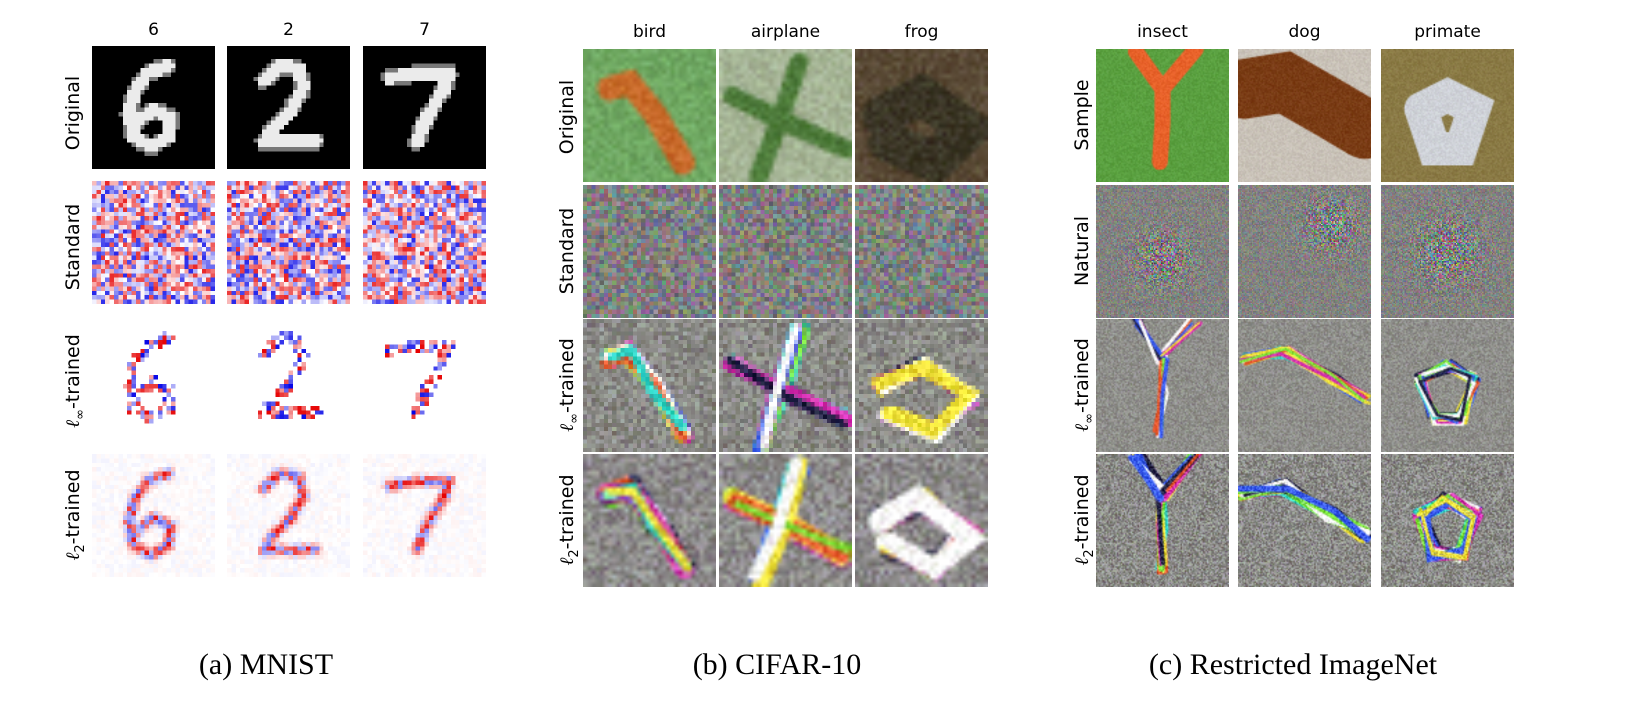 This screenshot has height=722, width=1634. Describe the element at coordinates (785, 32) in the screenshot. I see `column-label: airplane` at that location.